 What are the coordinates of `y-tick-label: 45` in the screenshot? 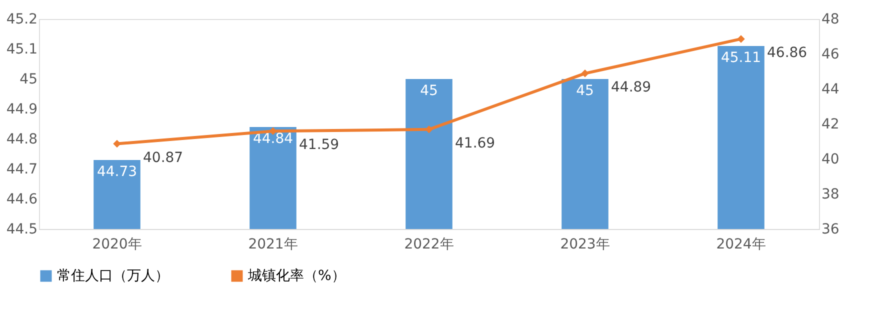 It's located at (29, 80).